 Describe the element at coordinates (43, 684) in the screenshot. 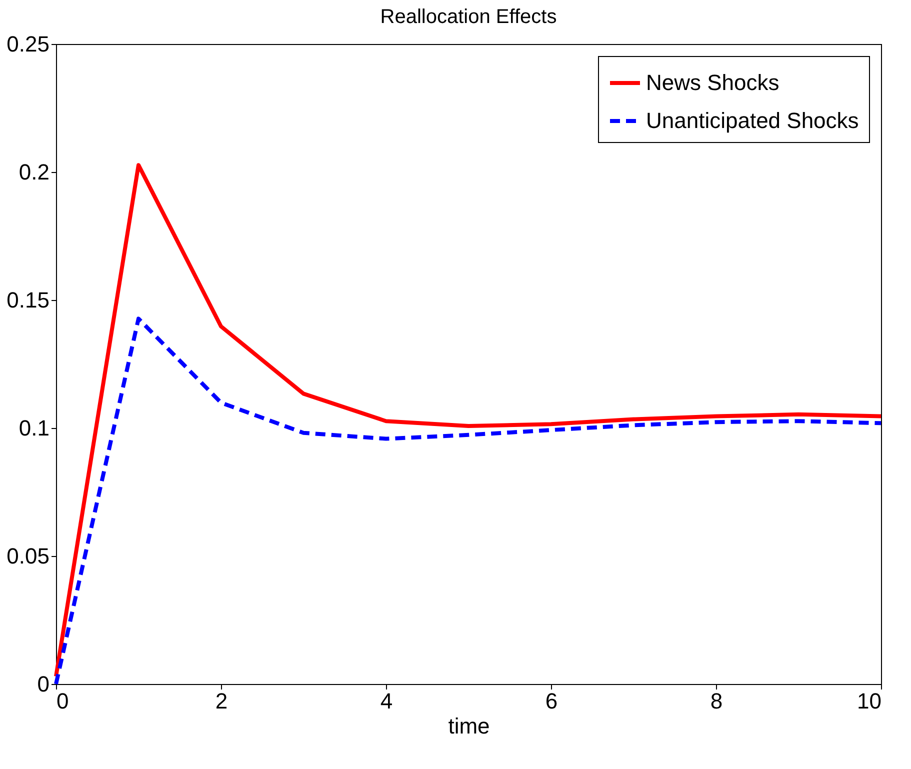

I see `y-tick-label: 0` at that location.